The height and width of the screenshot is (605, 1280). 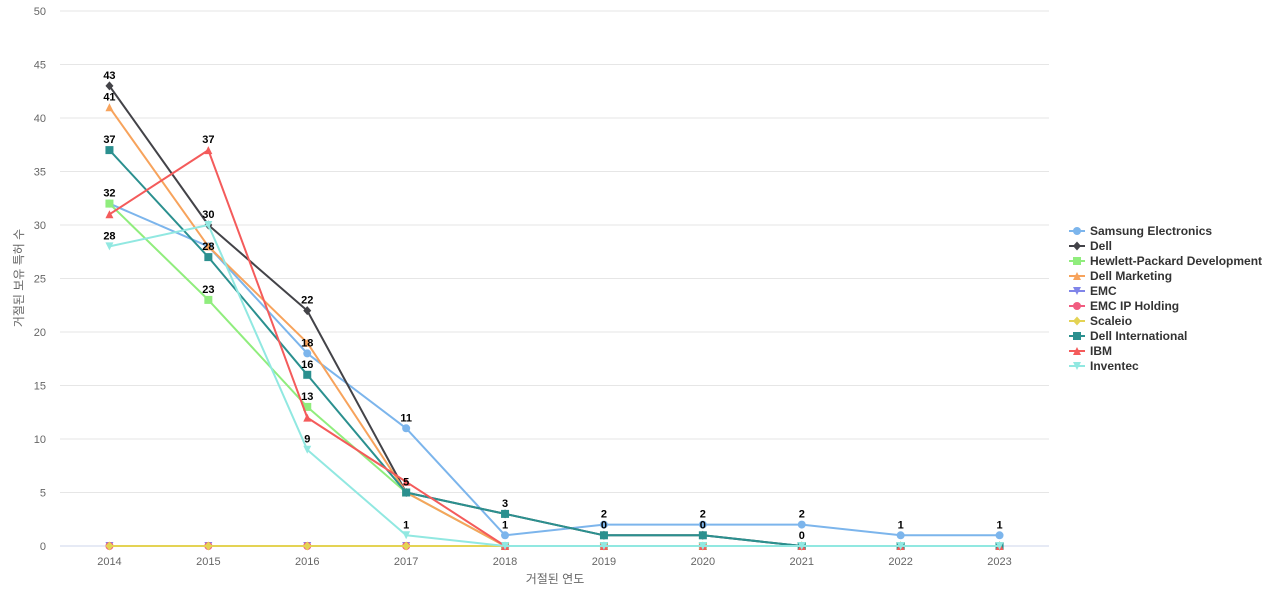 What do you see at coordinates (406, 562) in the screenshot?
I see `x-tick-label: 2017` at bounding box center [406, 562].